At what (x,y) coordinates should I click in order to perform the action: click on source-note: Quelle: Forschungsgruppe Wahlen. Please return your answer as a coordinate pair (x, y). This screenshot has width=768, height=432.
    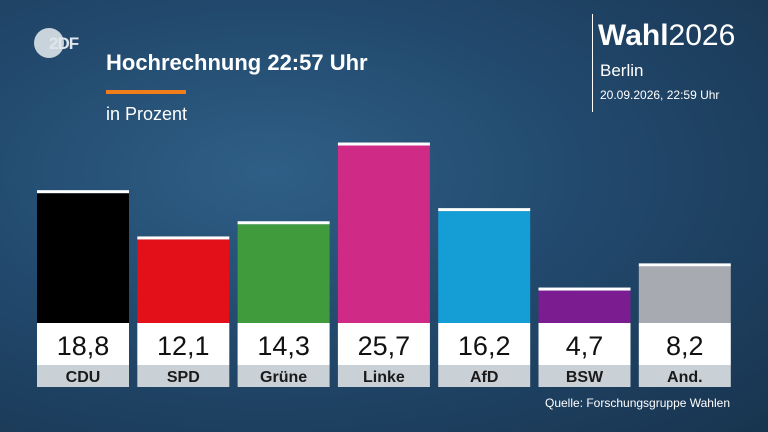
    Looking at the image, I should click on (637, 403).